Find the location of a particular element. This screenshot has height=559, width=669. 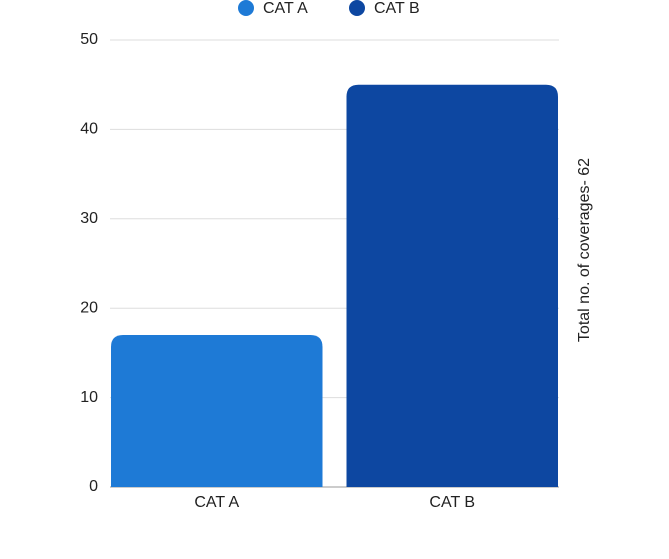

y-tick-label: 40 is located at coordinates (89, 129).